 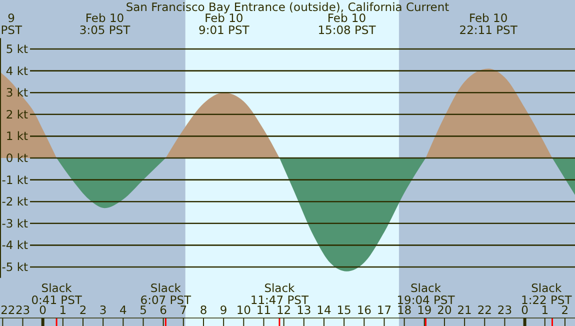 I want to click on text: Feb 10 3:05 PST, so click(x=105, y=24).